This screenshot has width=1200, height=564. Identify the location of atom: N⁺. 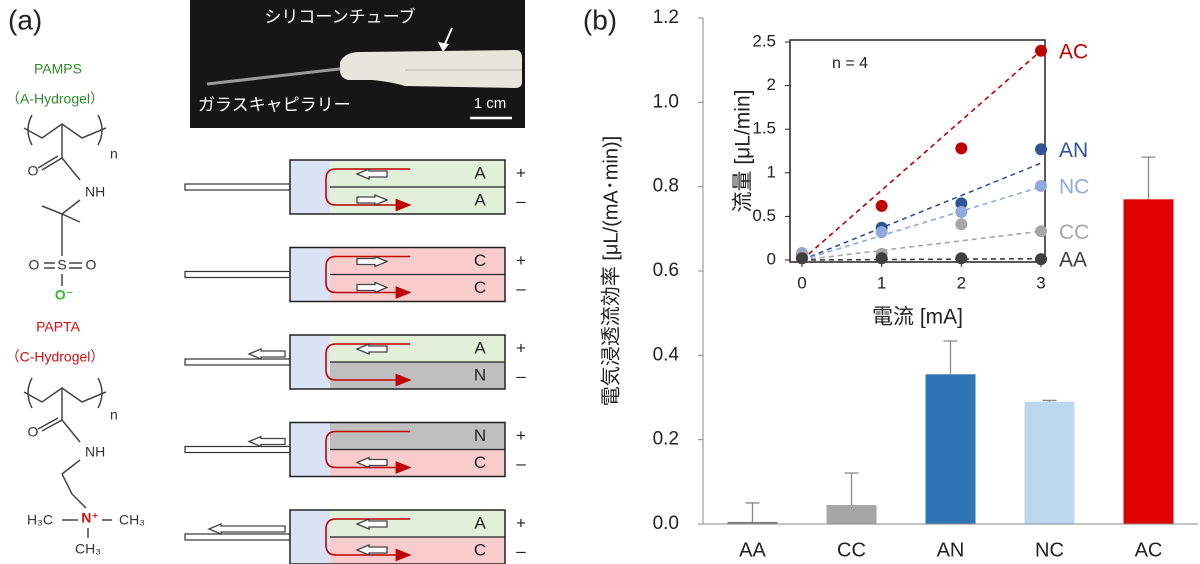
(90, 518).